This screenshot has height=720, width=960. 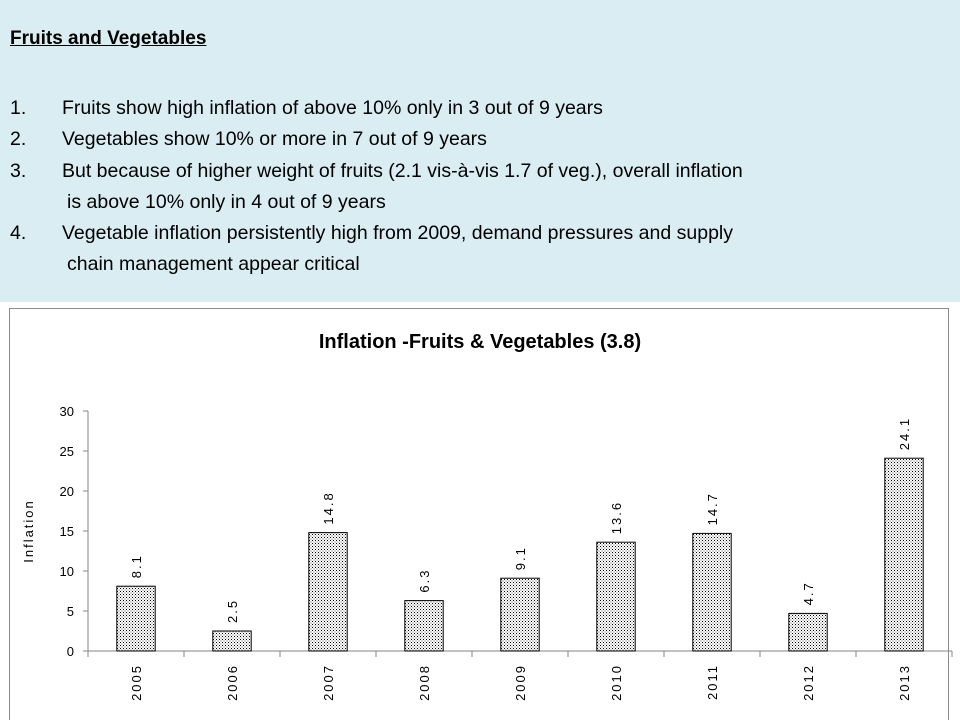 I want to click on data-label: 4.7, so click(x=808, y=593).